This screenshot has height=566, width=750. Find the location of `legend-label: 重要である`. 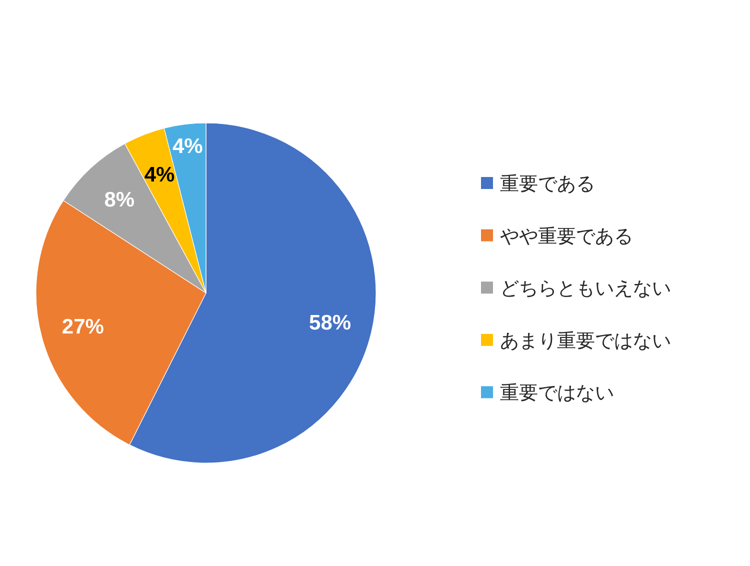

legend-label: 重要である is located at coordinates (547, 184).